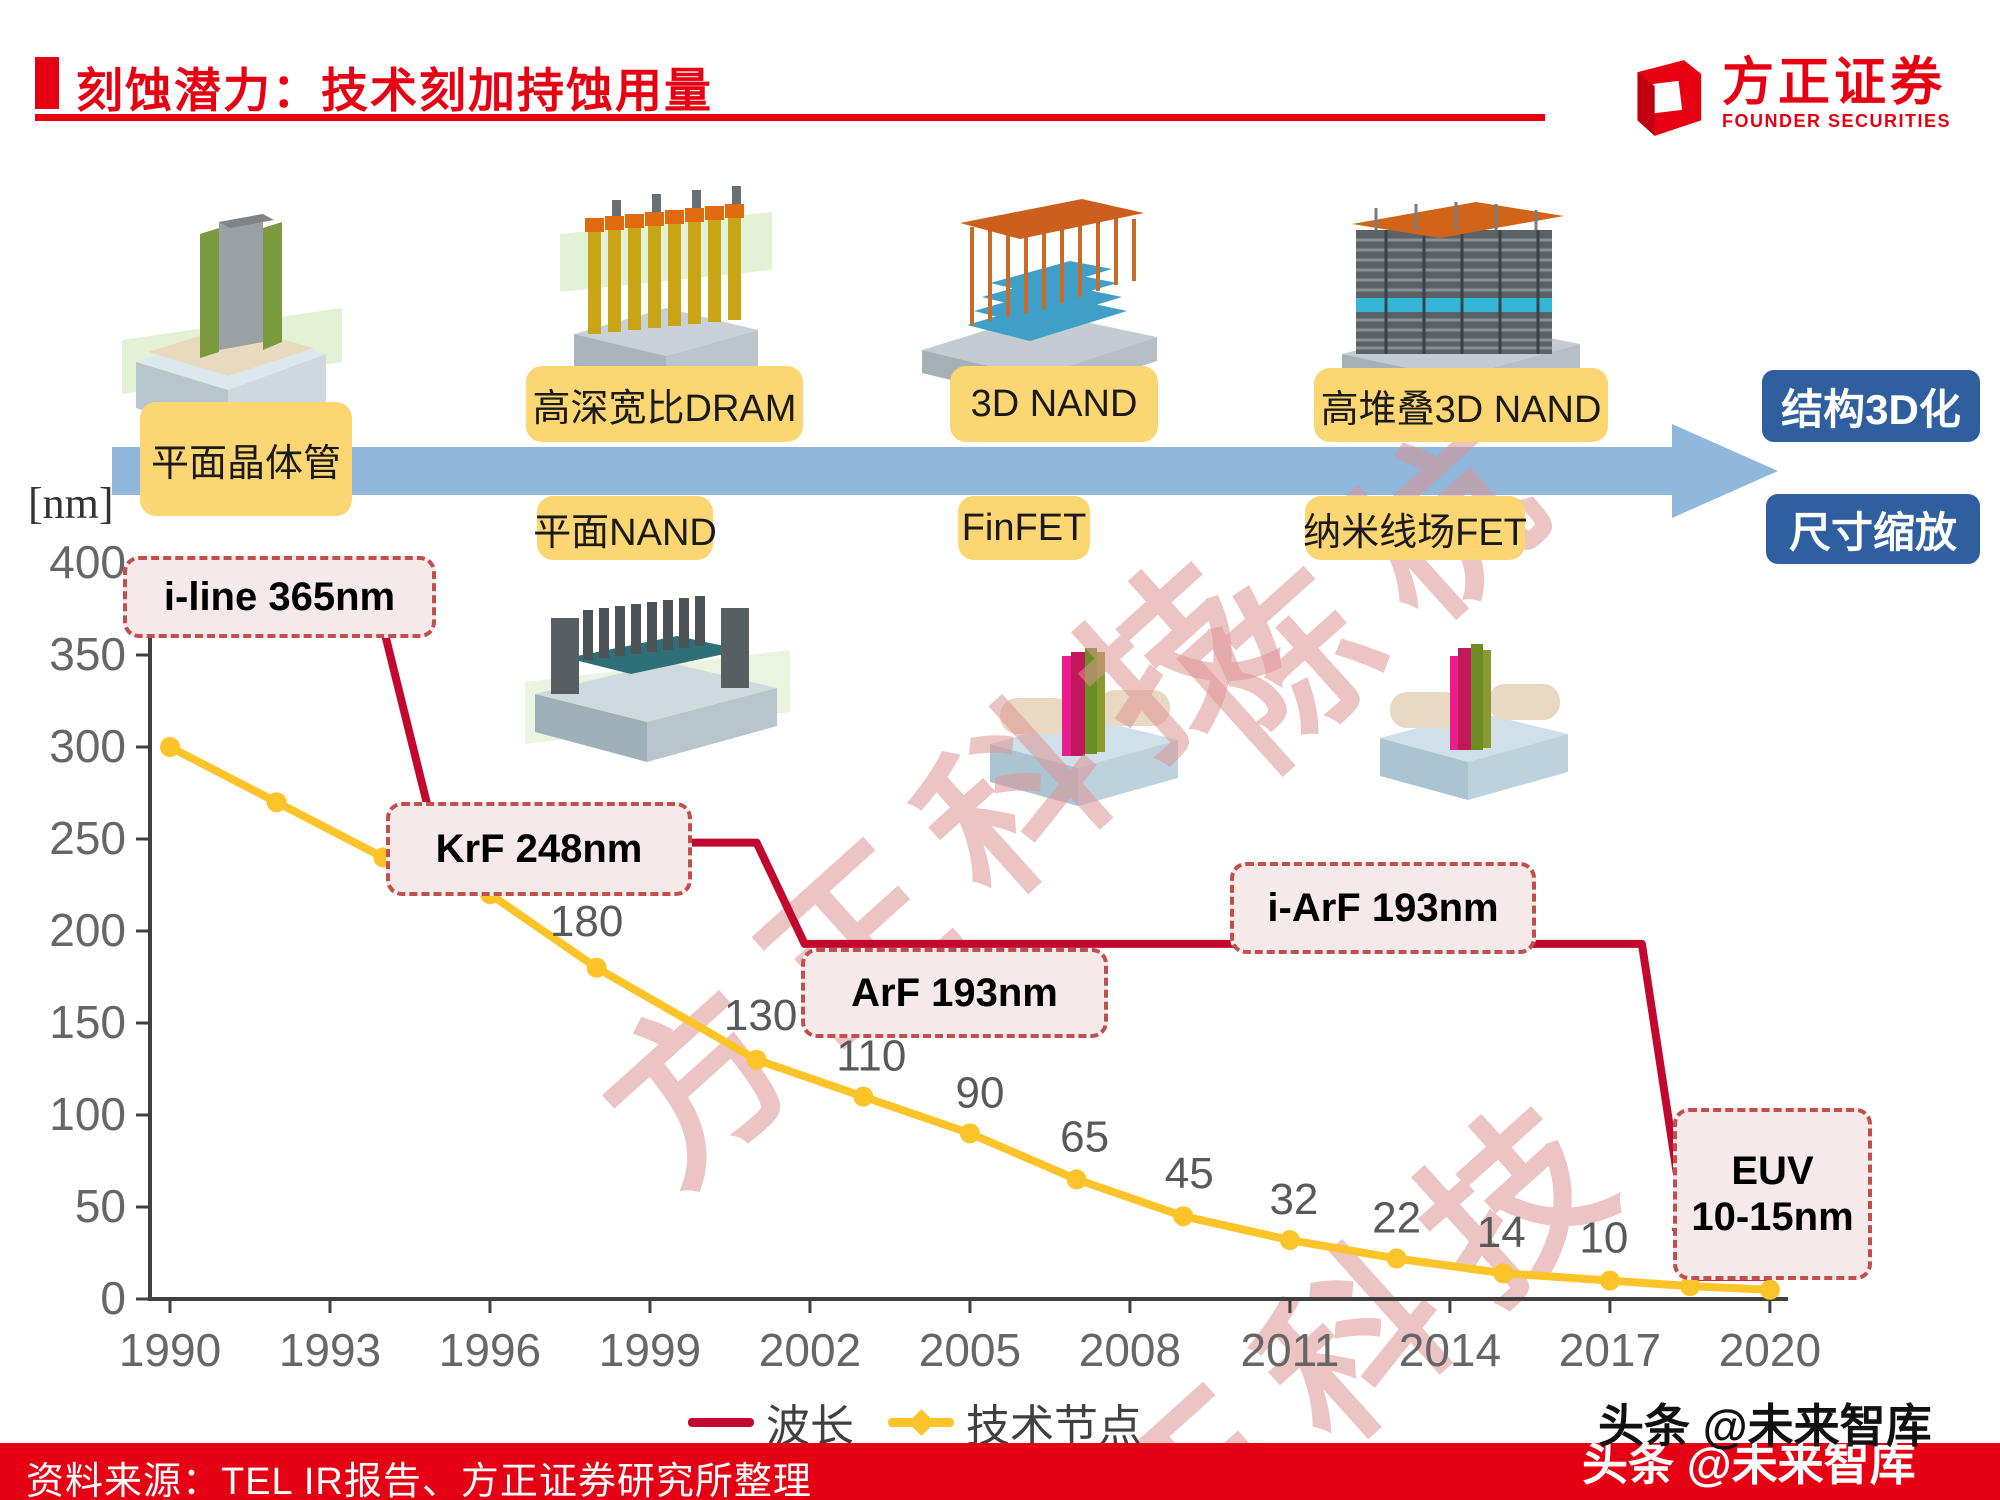  Describe the element at coordinates (419, 1480) in the screenshot. I see `source-text: 资料来源：TEL IR报告、方正证券研究所整理` at that location.